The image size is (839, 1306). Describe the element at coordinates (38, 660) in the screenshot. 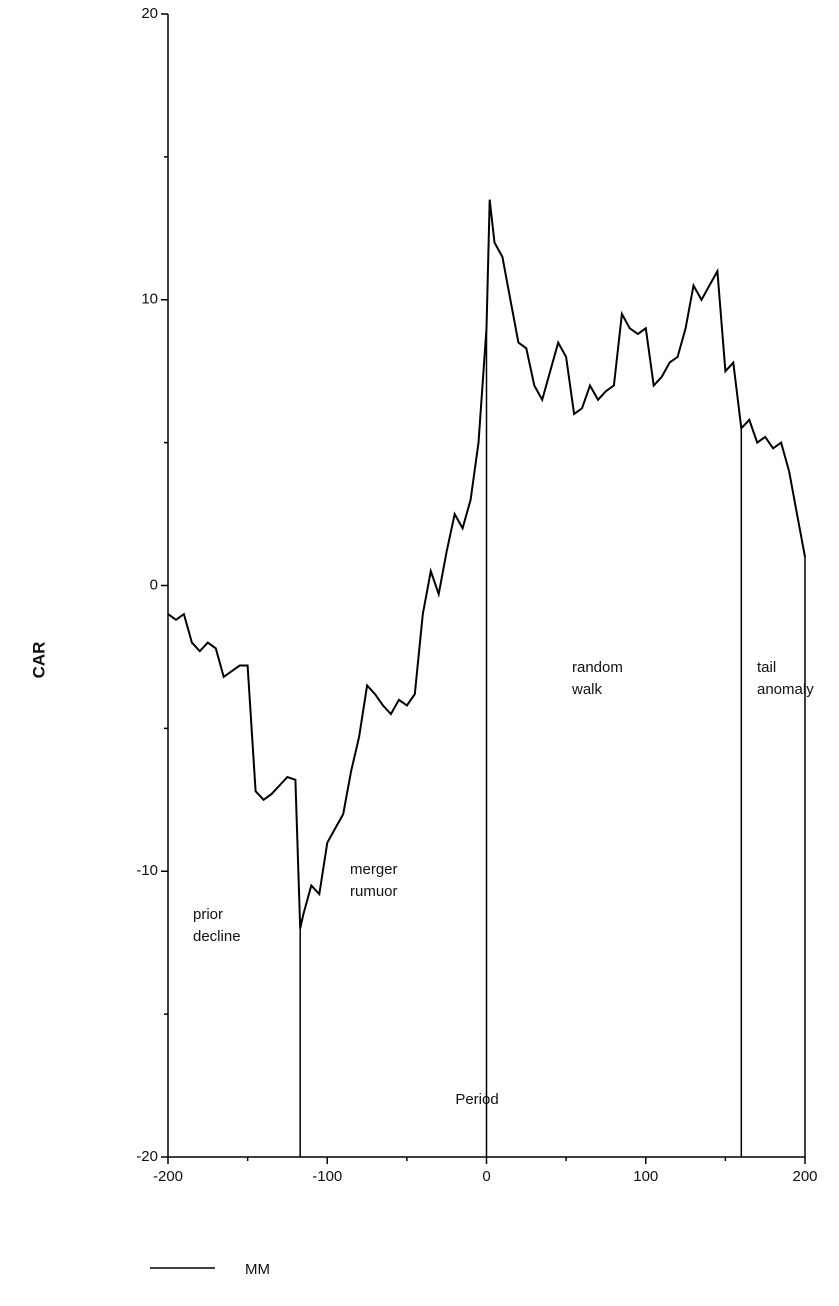

I see `y-axis-label: CAR` at that location.